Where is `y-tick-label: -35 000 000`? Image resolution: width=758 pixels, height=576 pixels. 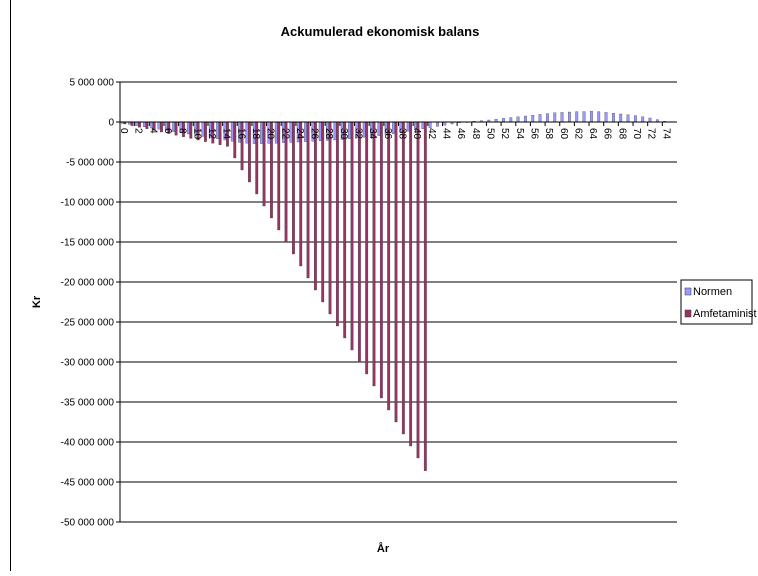
y-tick-label: -35 000 000 is located at coordinates (88, 403).